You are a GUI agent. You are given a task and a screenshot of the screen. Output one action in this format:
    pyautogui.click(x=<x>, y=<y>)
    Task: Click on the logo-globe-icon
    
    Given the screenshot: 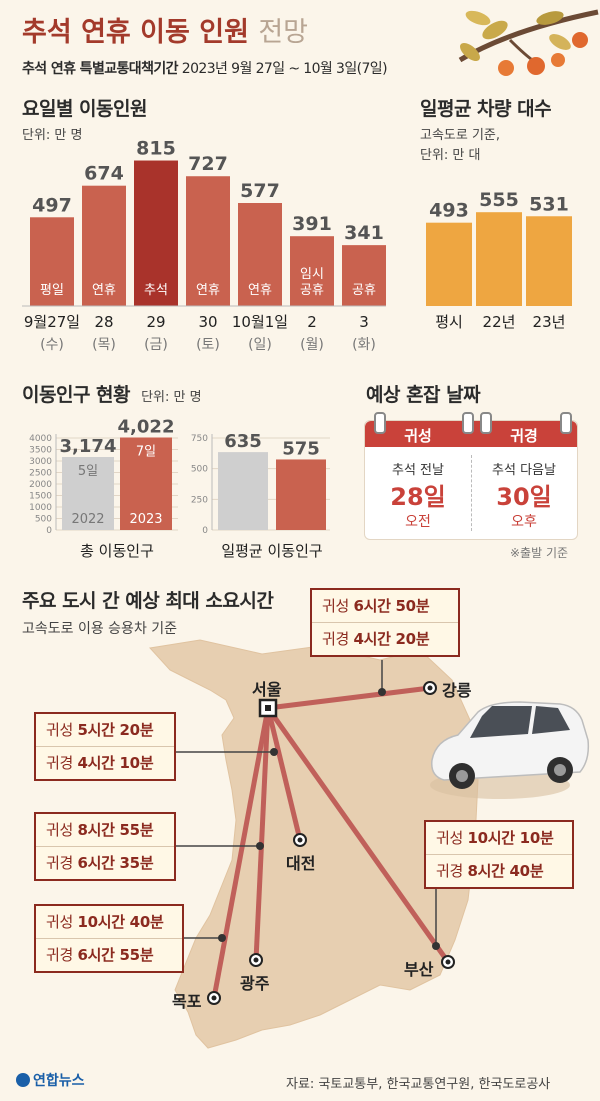 What is the action you would take?
    pyautogui.click(x=23, y=1080)
    